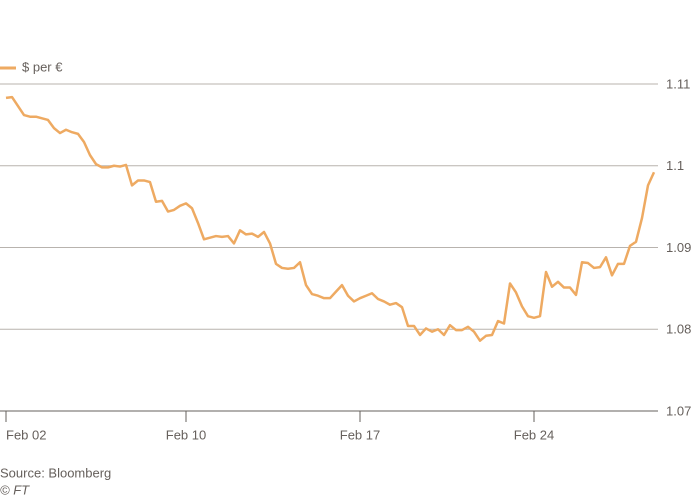 This screenshot has width=700, height=500. I want to click on credit: © FT, so click(15, 489).